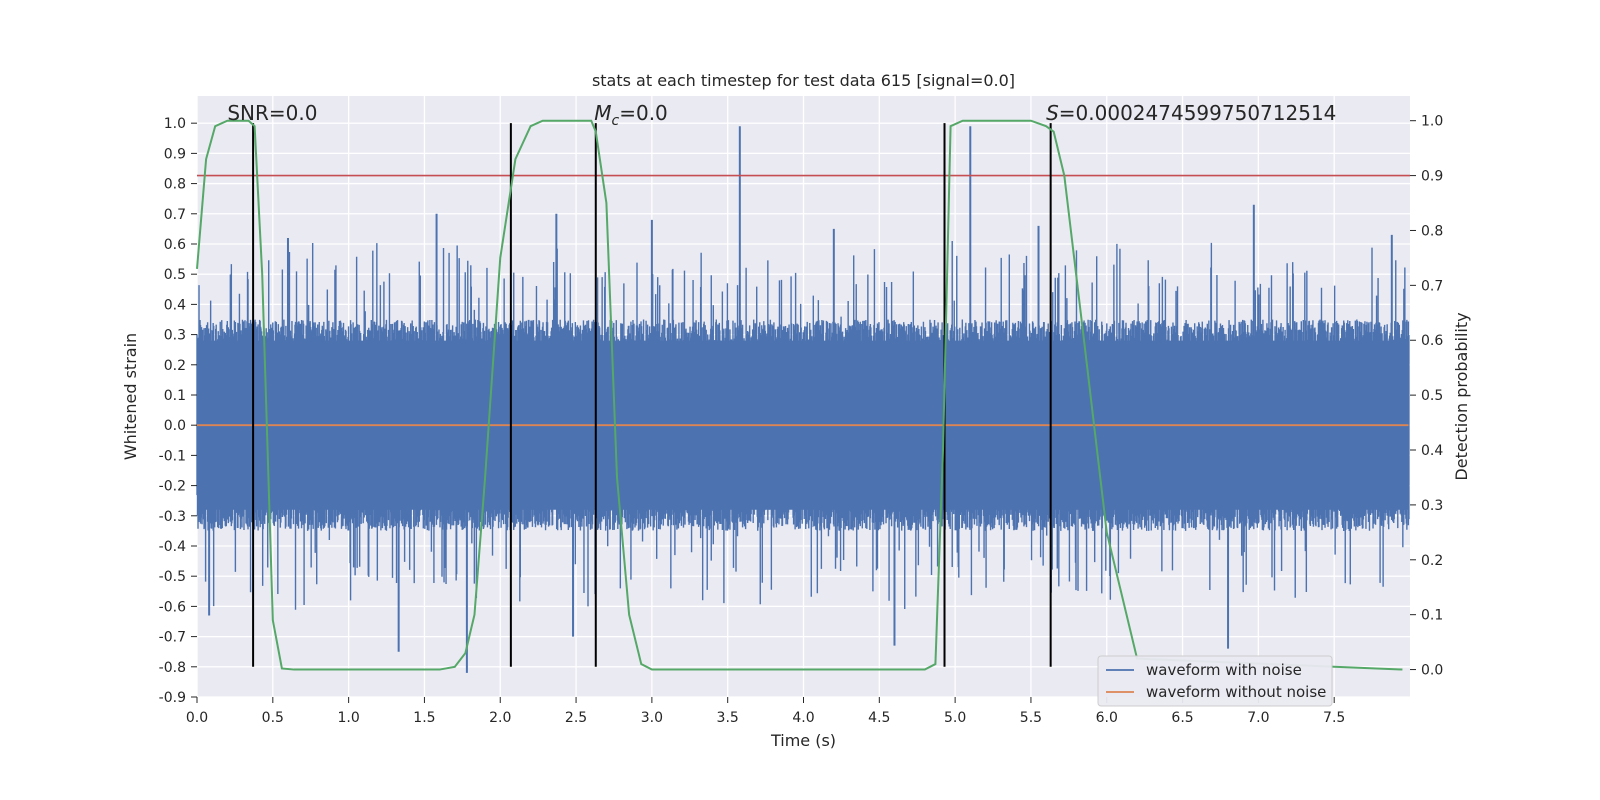  Describe the element at coordinates (172, 456) in the screenshot. I see `y-tick-label: -0.1` at that location.